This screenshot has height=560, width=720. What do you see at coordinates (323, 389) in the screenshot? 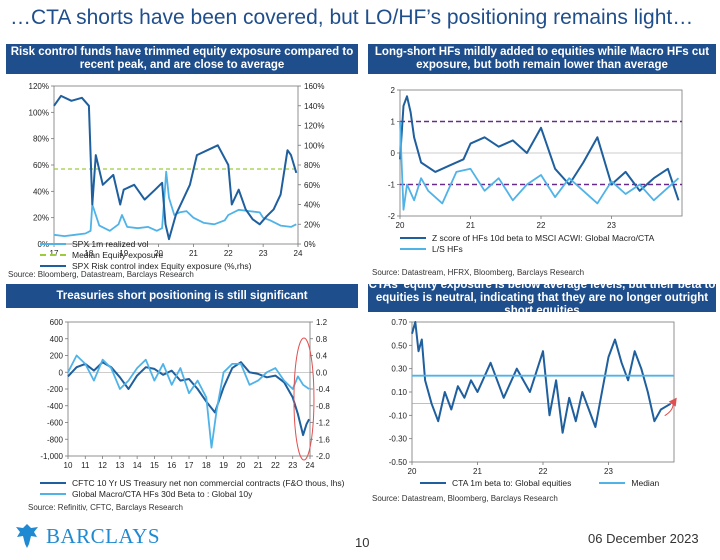
I see `y-right-tick-label: -0.4` at bounding box center [323, 389].